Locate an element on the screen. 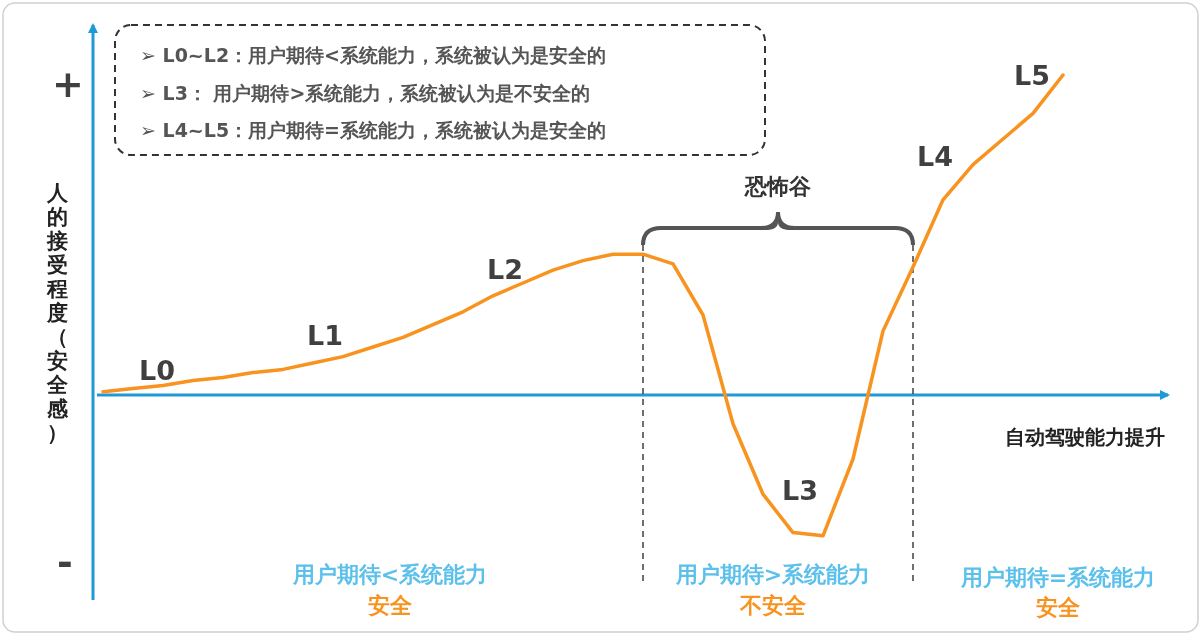 The height and width of the screenshot is (635, 1201). annotation: L5 is located at coordinates (1032, 75).